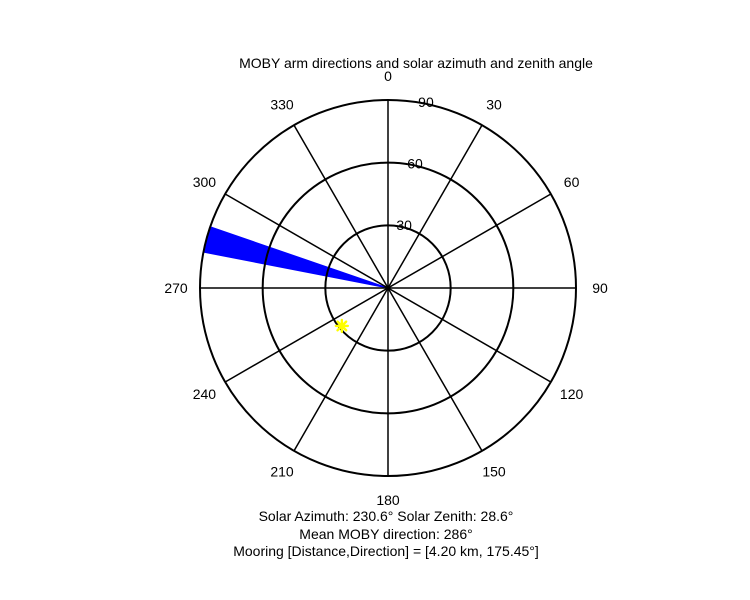 This screenshot has height=600, width=750. I want to click on azimuth-tick-label: 270, so click(176, 288).